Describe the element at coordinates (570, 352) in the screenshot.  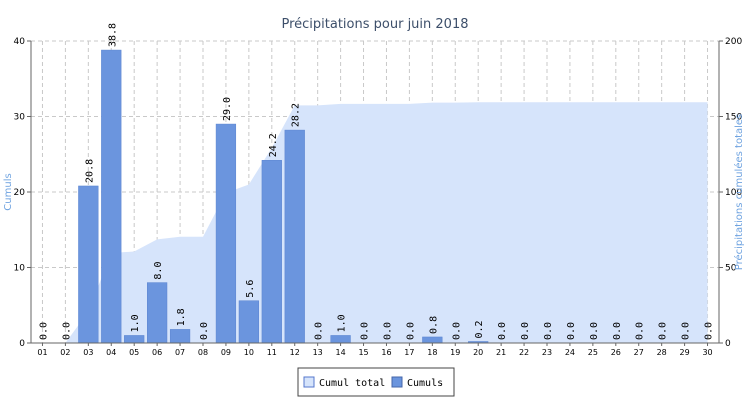
I see `x-tick-label: 24` at that location.